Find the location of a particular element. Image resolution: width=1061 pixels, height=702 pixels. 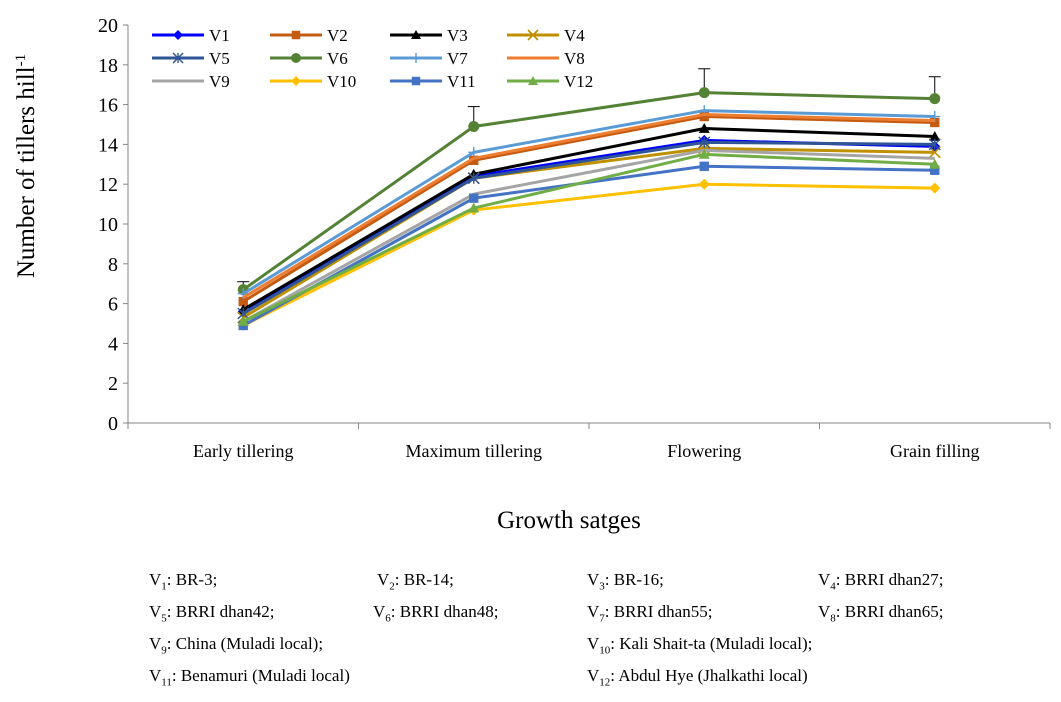

legend-item-v5: V5 is located at coordinates (191, 58).